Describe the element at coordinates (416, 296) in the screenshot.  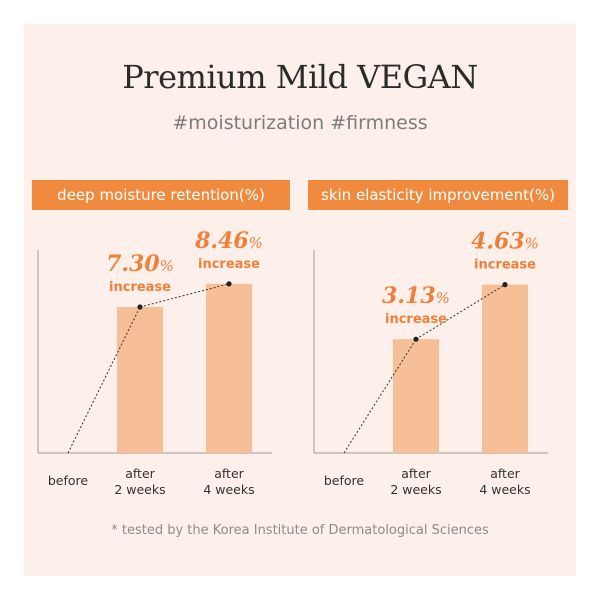
I see `value-label: 3.13%` at that location.